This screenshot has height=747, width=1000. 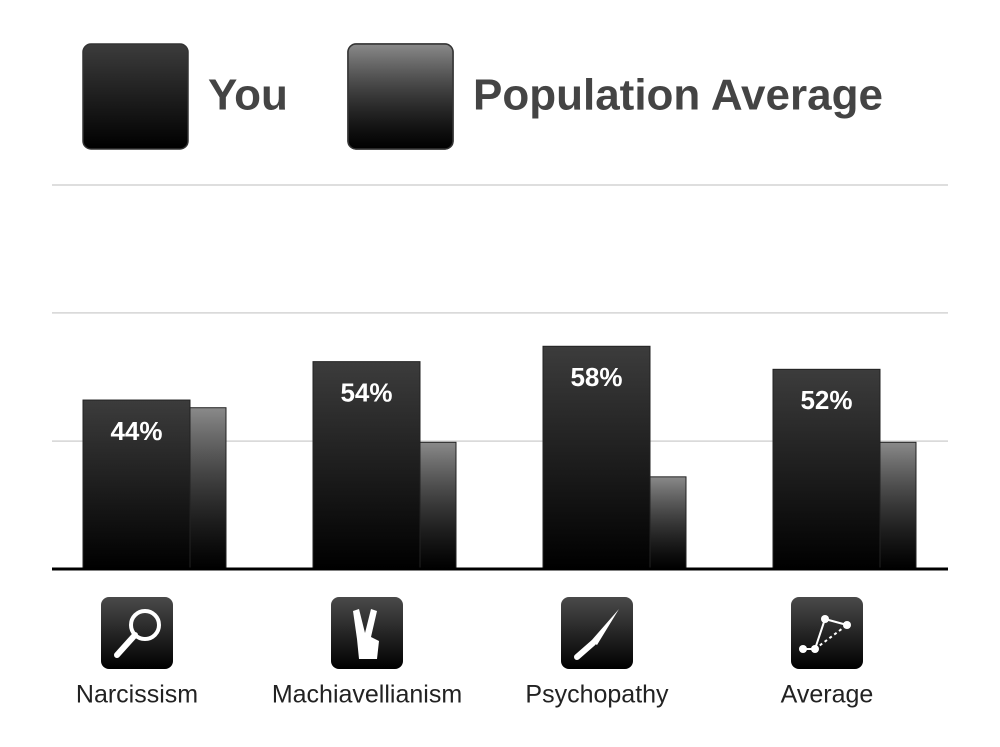 What do you see at coordinates (827, 695) in the screenshot?
I see `x-tick-label: Average` at bounding box center [827, 695].